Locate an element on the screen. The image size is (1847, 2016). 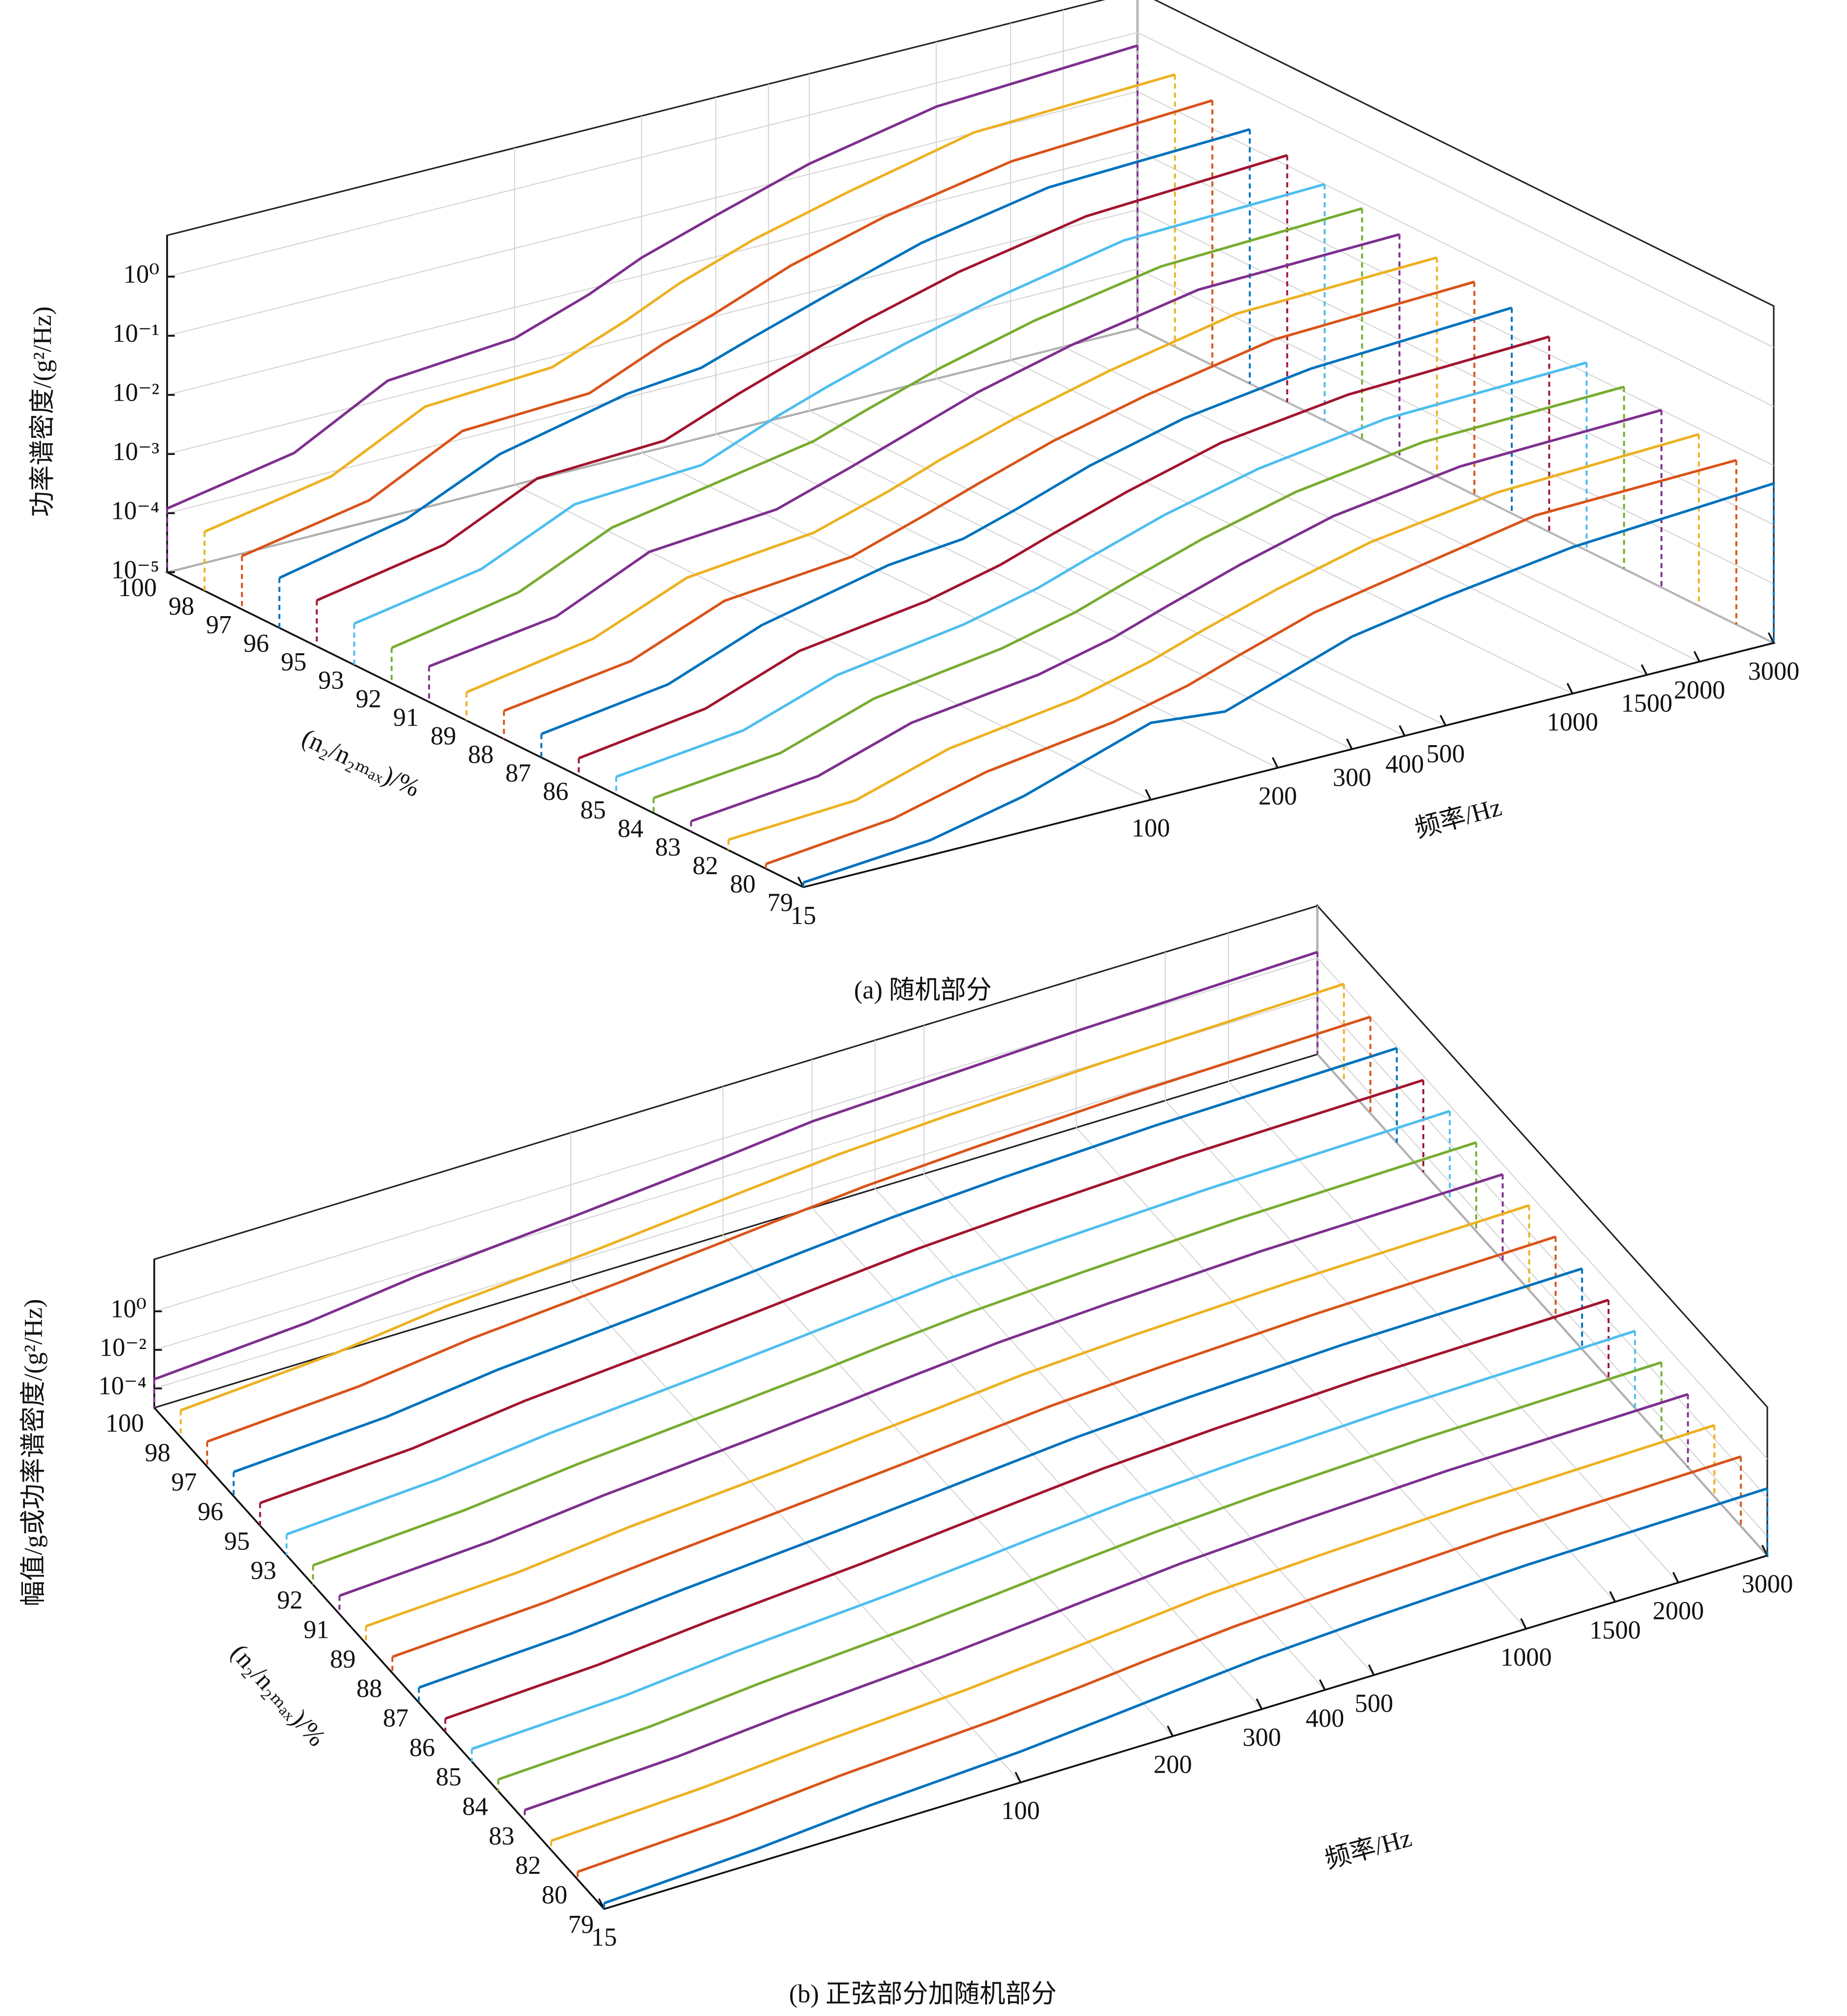
x-tick-label: 15 is located at coordinates (604, 1937).